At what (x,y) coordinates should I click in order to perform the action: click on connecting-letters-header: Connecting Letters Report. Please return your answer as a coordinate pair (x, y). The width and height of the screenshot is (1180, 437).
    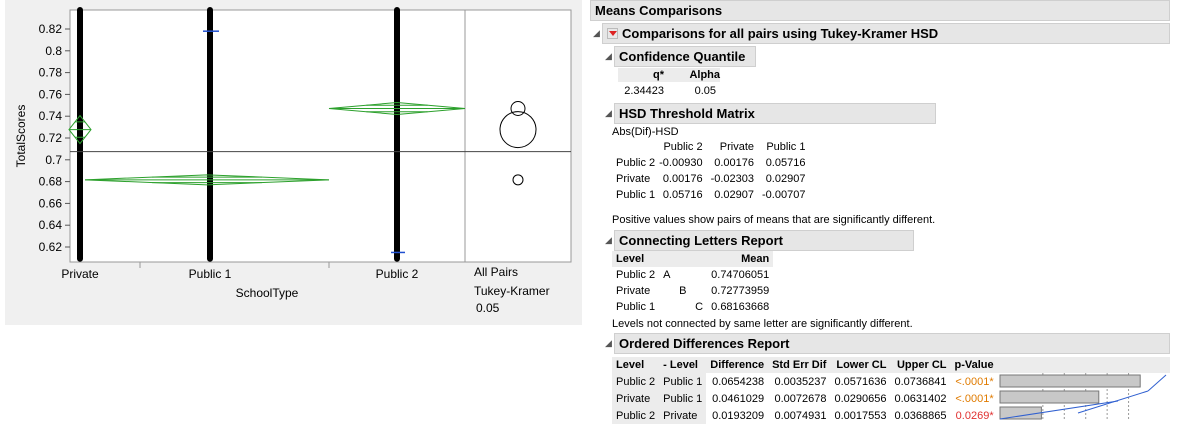
    Looking at the image, I should click on (764, 240).